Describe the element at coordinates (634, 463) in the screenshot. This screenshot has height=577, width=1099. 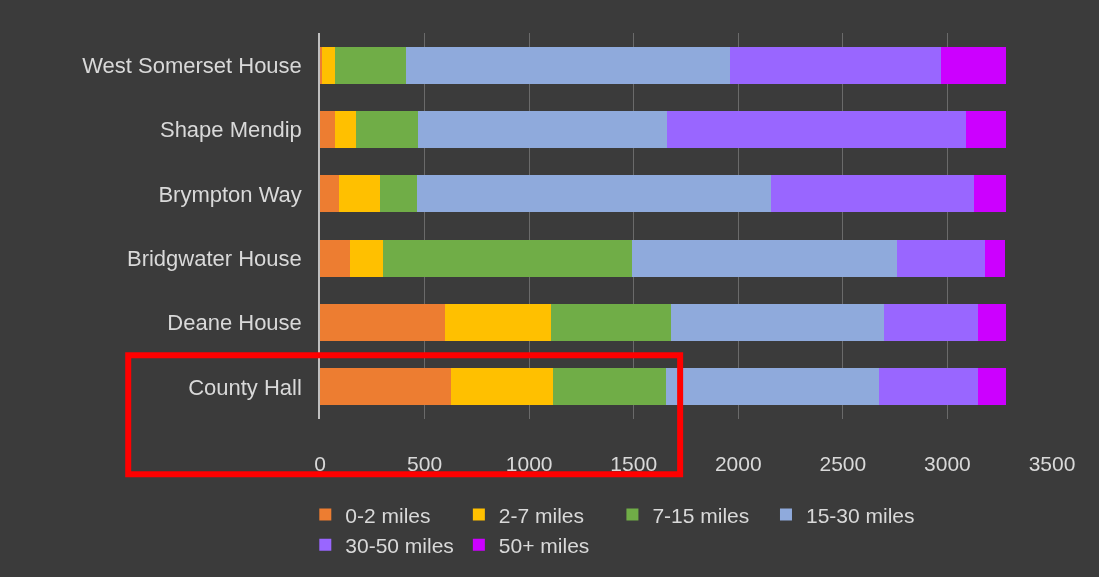
I see `x-tick-label: 1500` at that location.